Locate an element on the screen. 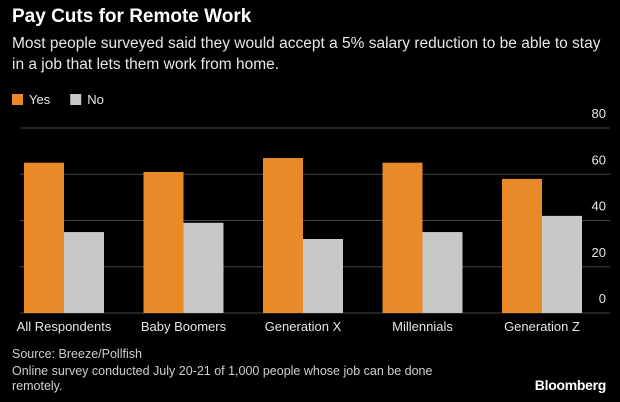 This screenshot has width=620, height=402. legend-label: Yes is located at coordinates (40, 99).